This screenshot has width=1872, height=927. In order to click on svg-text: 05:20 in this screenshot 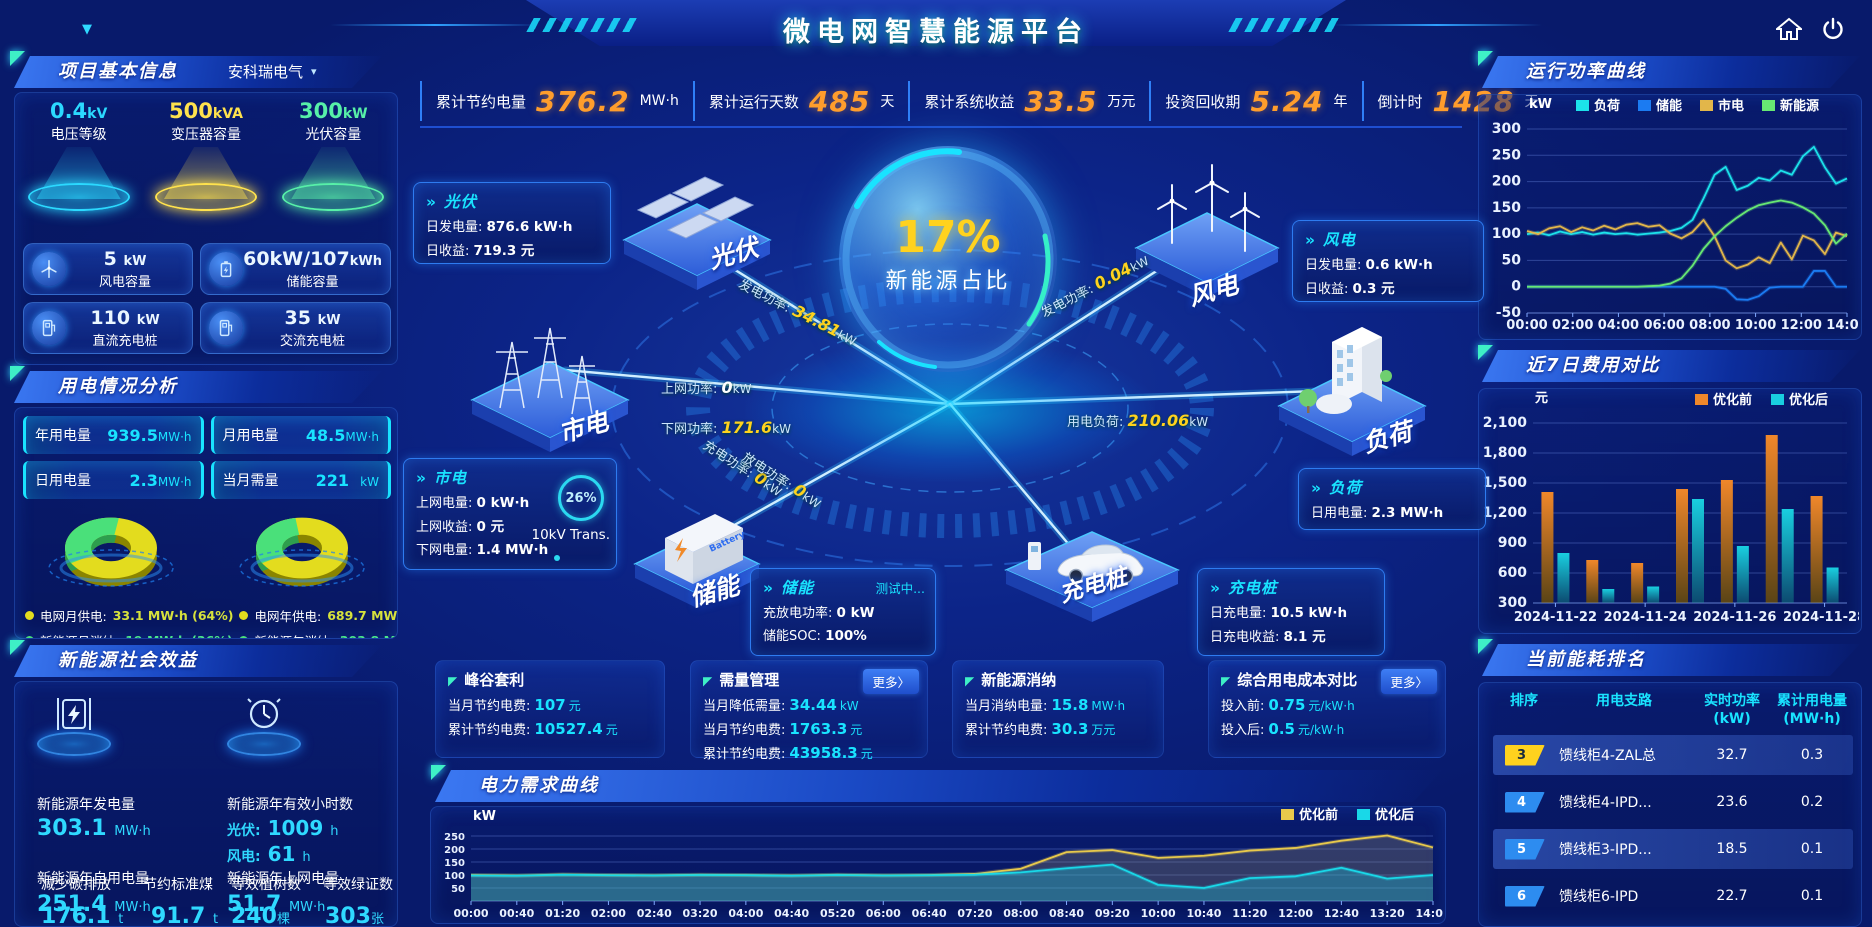, I will do `click(837, 913)`.